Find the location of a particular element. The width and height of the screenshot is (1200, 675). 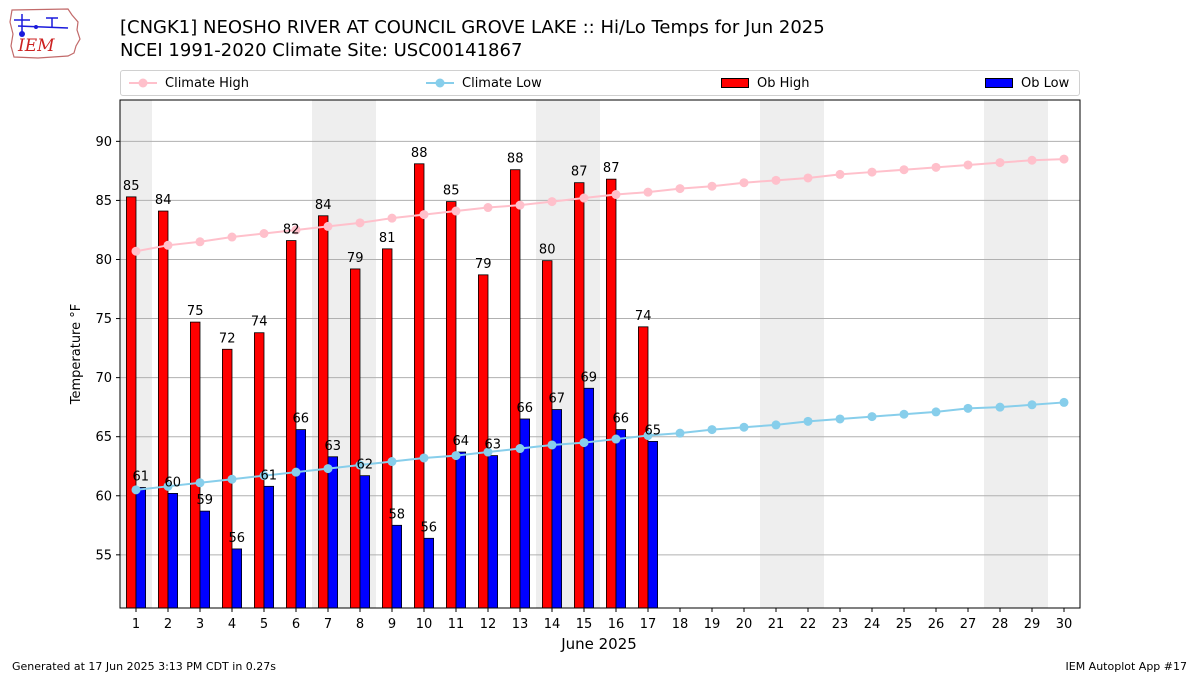

bar-value-label: 81 is located at coordinates (387, 238).